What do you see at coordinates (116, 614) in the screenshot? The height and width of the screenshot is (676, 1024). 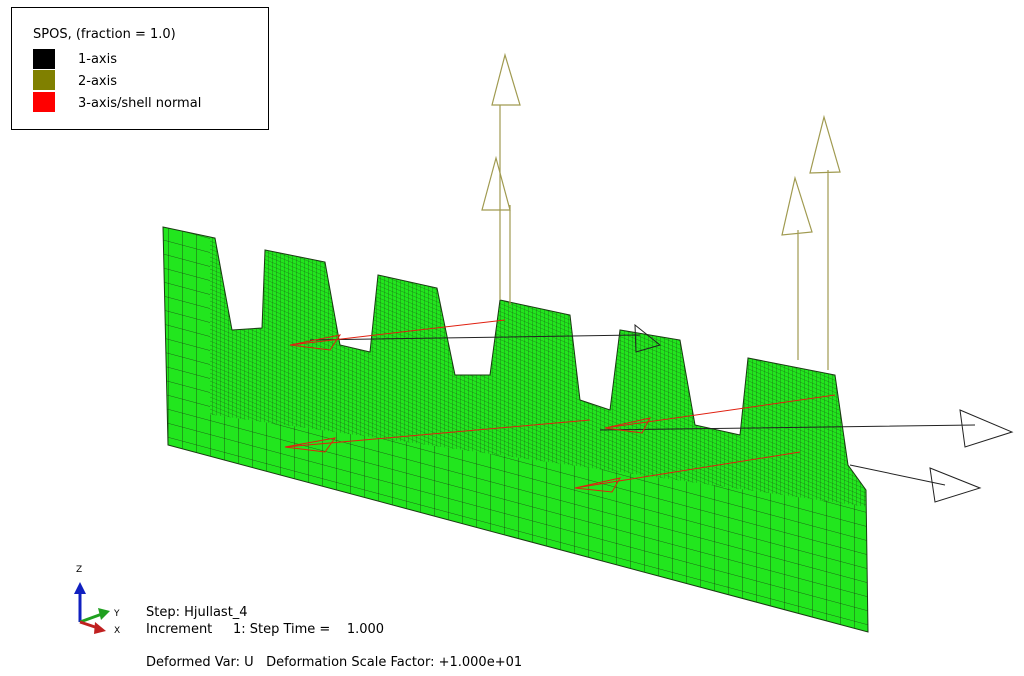 I see `triad-label: Y` at bounding box center [116, 614].